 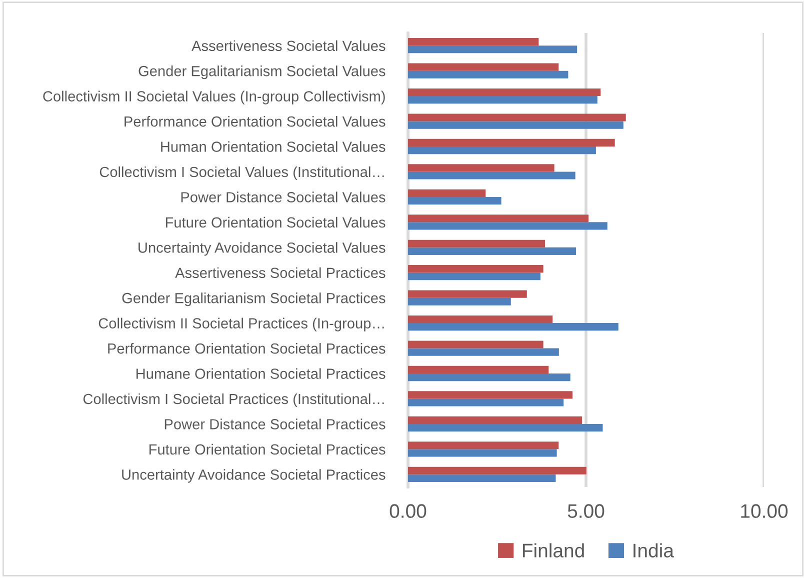 I want to click on y-tick-label: Humane Orientation Societal Practices, so click(x=261, y=373).